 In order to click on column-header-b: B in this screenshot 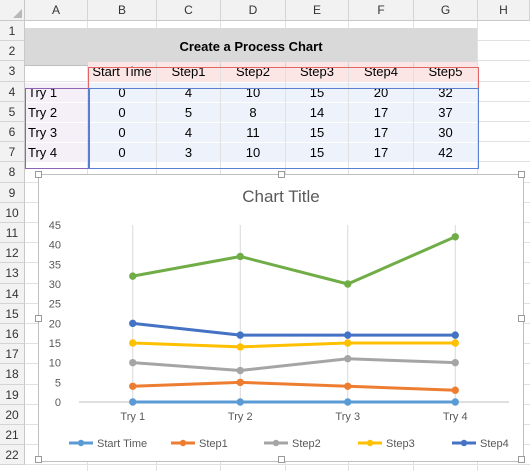, I will do `click(122, 10)`.